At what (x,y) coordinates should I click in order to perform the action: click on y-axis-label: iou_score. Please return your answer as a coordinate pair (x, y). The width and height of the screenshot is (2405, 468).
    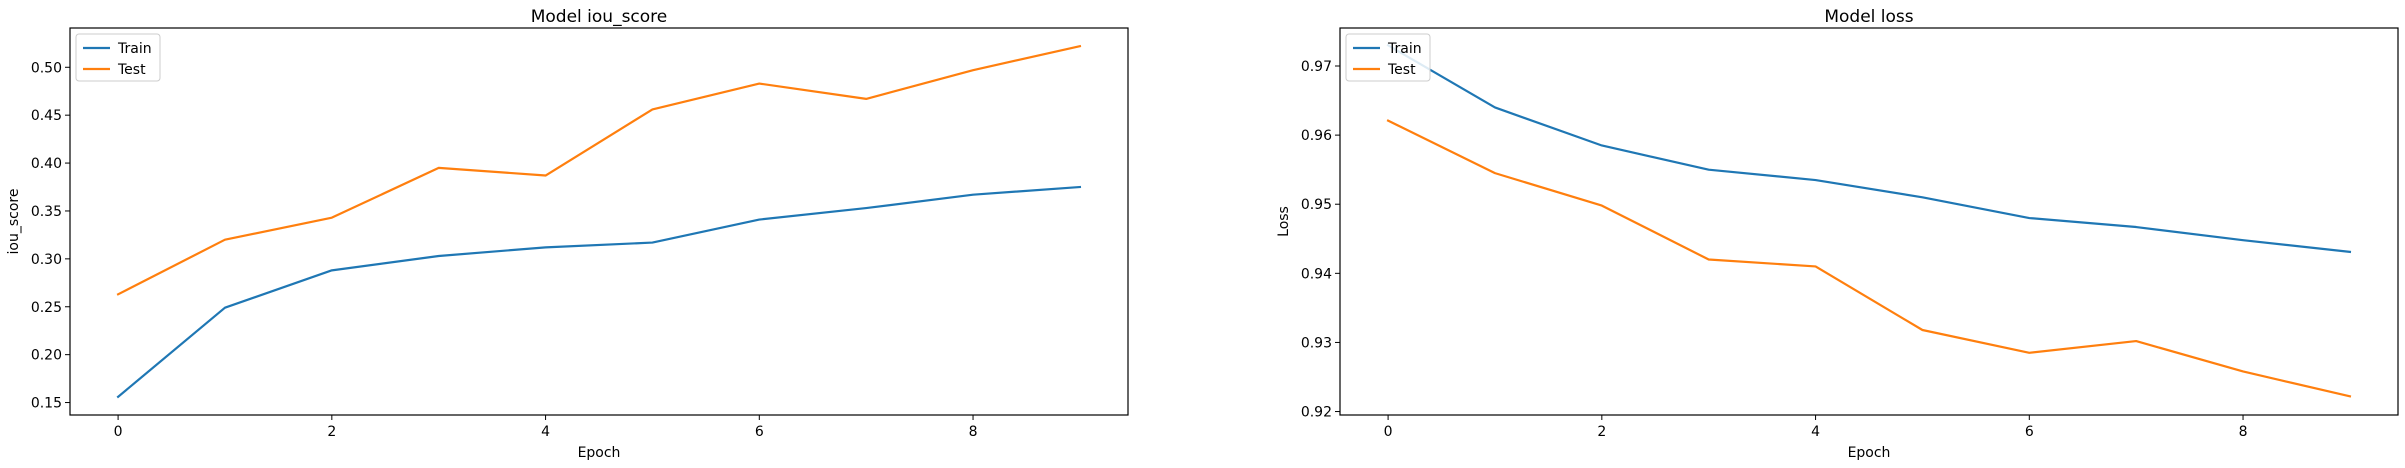
    Looking at the image, I should click on (14, 222).